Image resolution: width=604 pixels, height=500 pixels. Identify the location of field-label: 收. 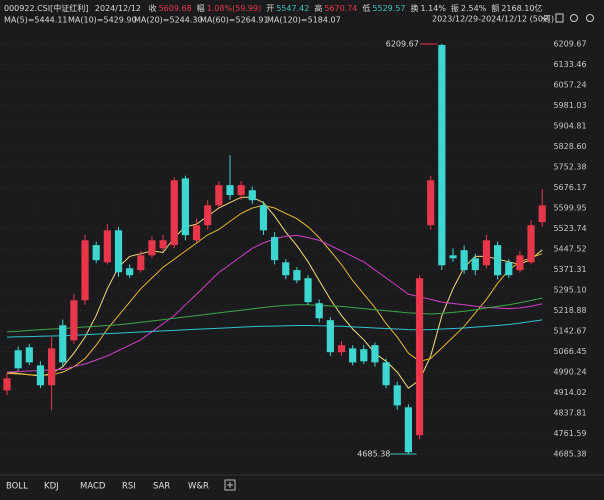
(153, 8).